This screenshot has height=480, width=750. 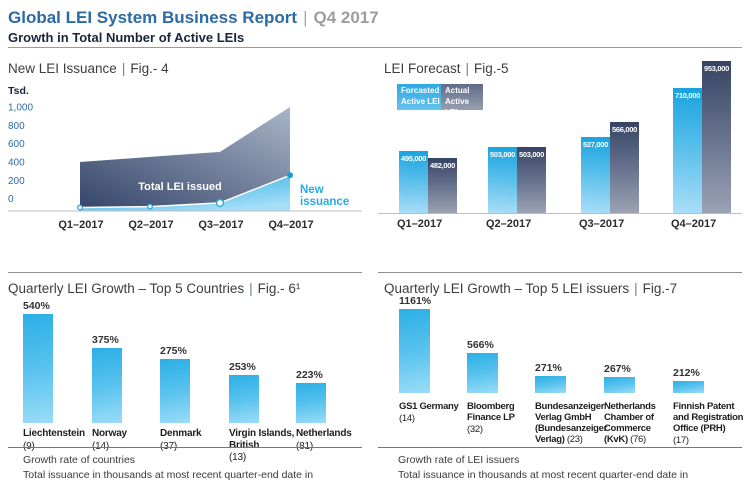 What do you see at coordinates (105, 340) in the screenshot?
I see `growth-rate-label: 375%` at bounding box center [105, 340].